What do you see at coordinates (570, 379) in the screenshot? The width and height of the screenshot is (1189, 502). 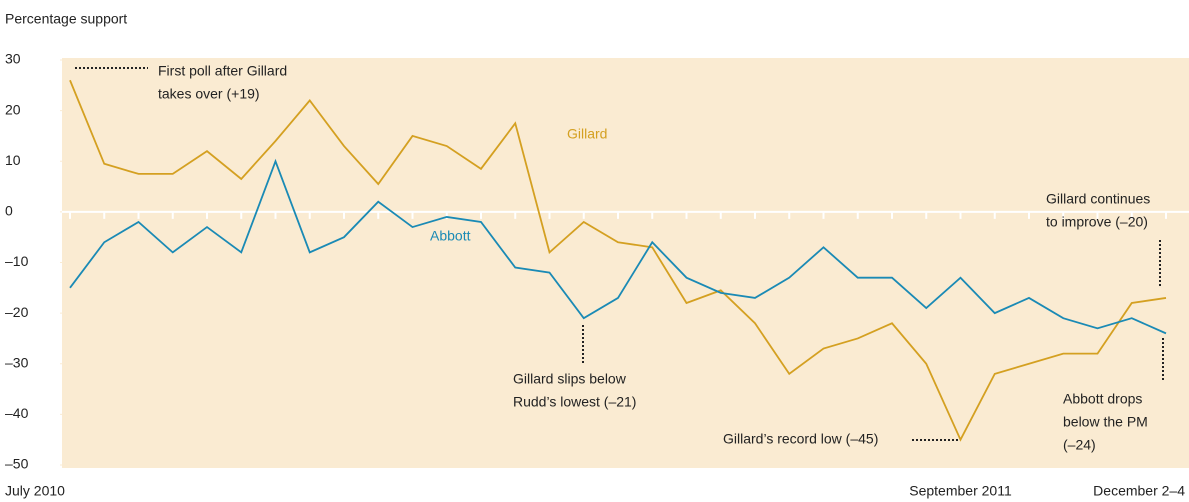 I see `annotation: Gillard slips below` at bounding box center [570, 379].